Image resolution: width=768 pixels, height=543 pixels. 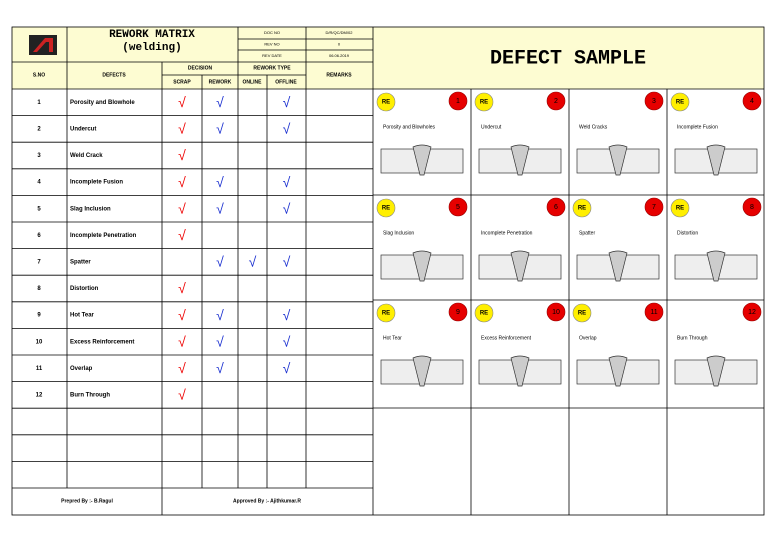 I want to click on number: 3, so click(x=654, y=101).